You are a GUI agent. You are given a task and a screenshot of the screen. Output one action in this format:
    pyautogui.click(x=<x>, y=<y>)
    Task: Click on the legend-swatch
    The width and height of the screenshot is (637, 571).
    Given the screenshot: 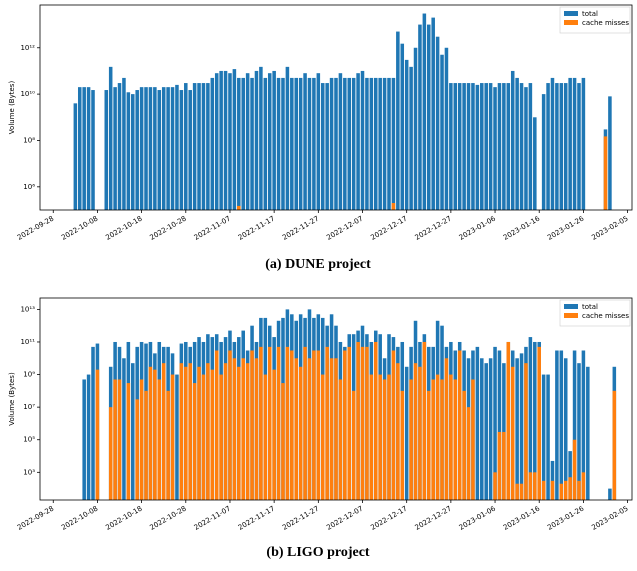 What is the action you would take?
    pyautogui.click(x=571, y=315)
    